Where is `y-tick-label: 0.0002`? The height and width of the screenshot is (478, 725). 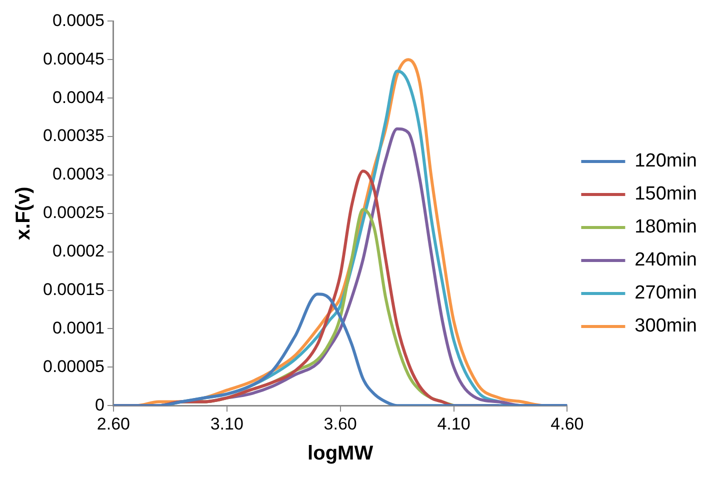
y-tick-label: 0.0002 is located at coordinates (78, 251).